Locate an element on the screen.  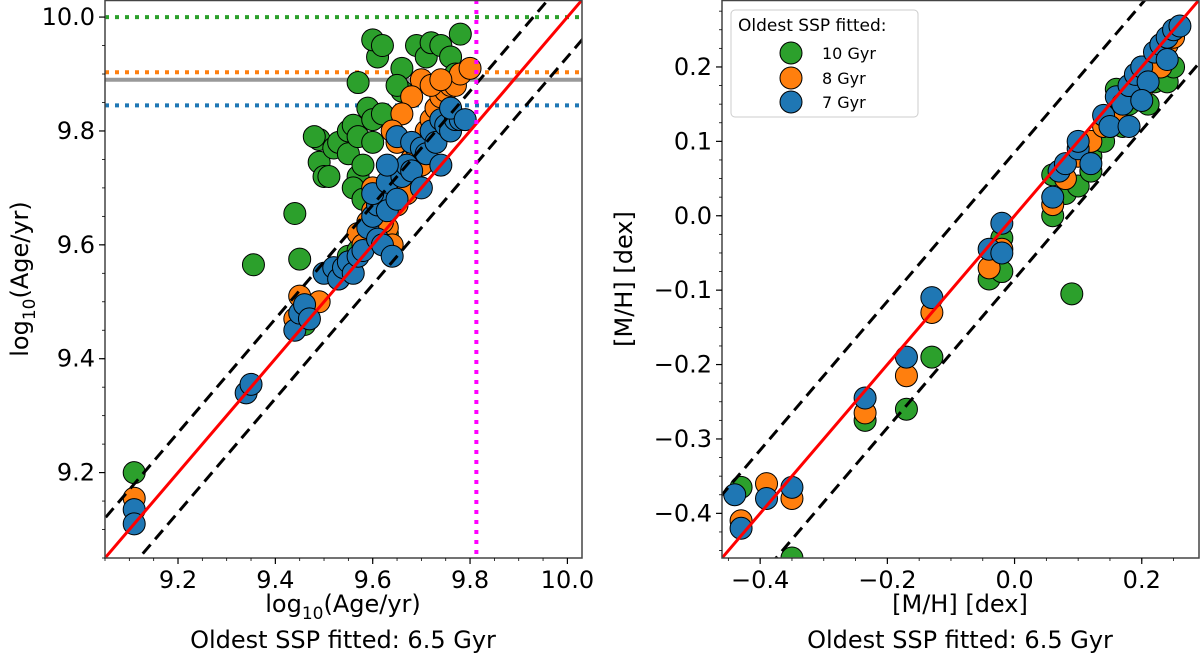
legend: Oldest SSP fitted: 10 Gyr 8 Gyr 7 Gyr is located at coordinates (824, 63).